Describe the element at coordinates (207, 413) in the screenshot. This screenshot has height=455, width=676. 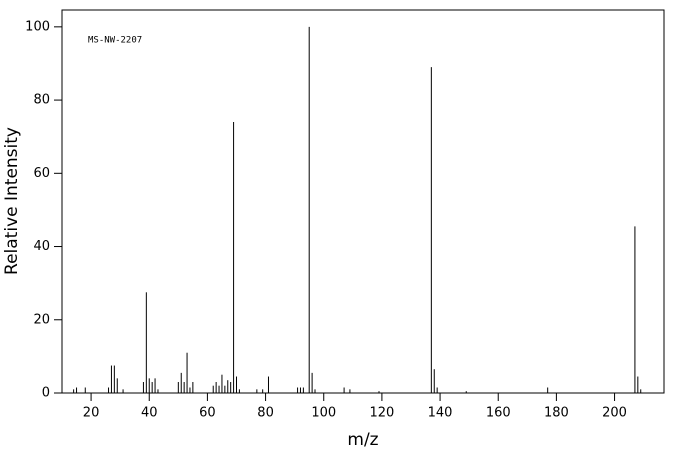
I see `x-tick-label: 60` at that location.